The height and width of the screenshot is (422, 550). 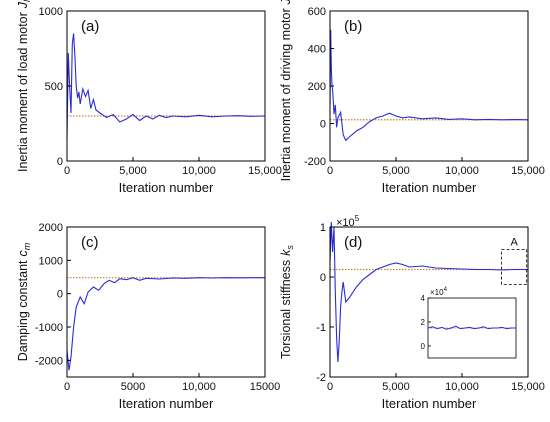 I want to click on y-tick-label: 500, so click(x=54, y=87).